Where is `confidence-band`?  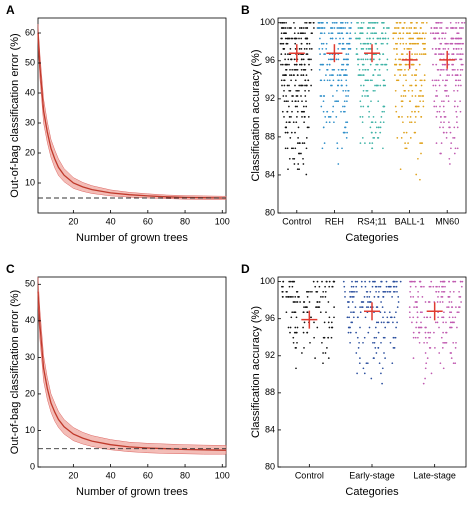 confidence-band is located at coordinates (132, 111).